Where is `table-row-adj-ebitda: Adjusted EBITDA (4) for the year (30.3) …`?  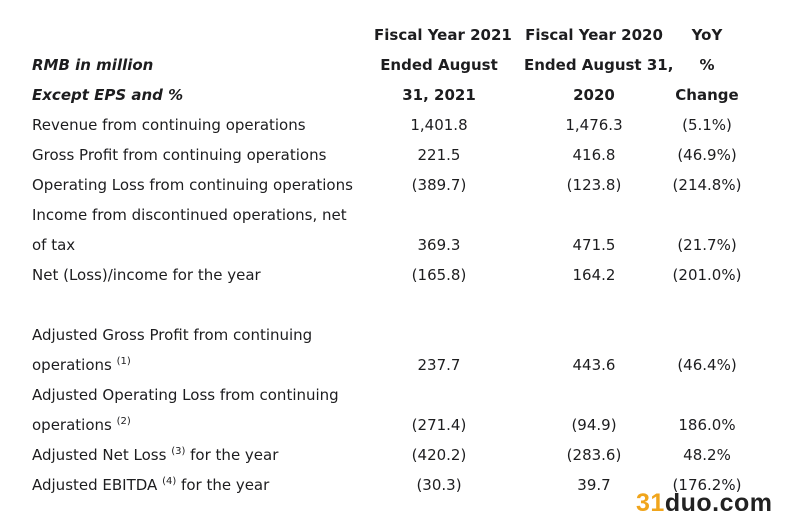
table-row-adj-ebitda: Adjusted EBITDA (4) for the year (30.3) … is located at coordinates (400, 485).